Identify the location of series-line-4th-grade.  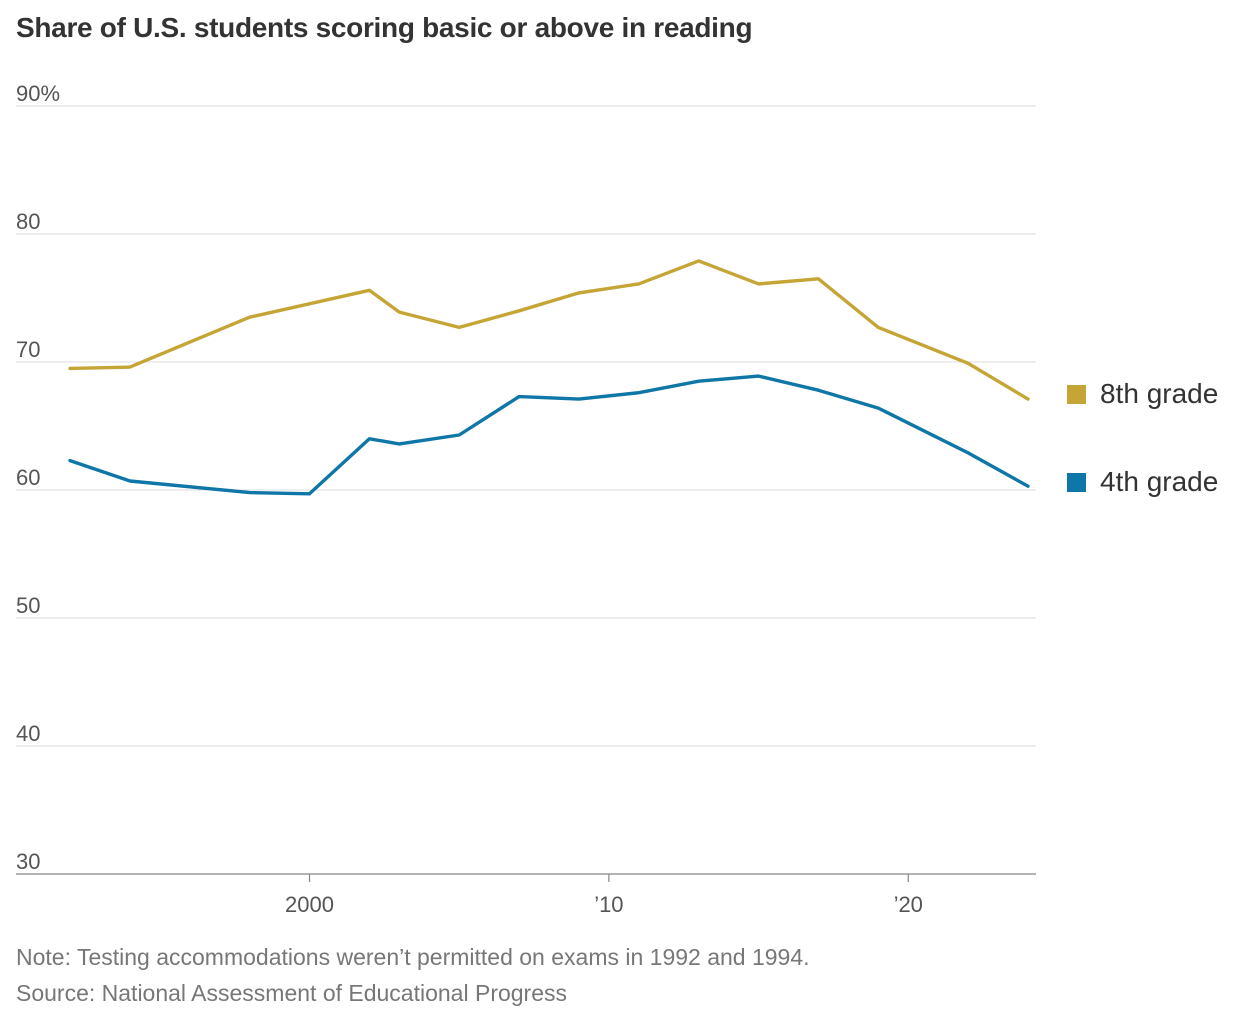
(549, 435).